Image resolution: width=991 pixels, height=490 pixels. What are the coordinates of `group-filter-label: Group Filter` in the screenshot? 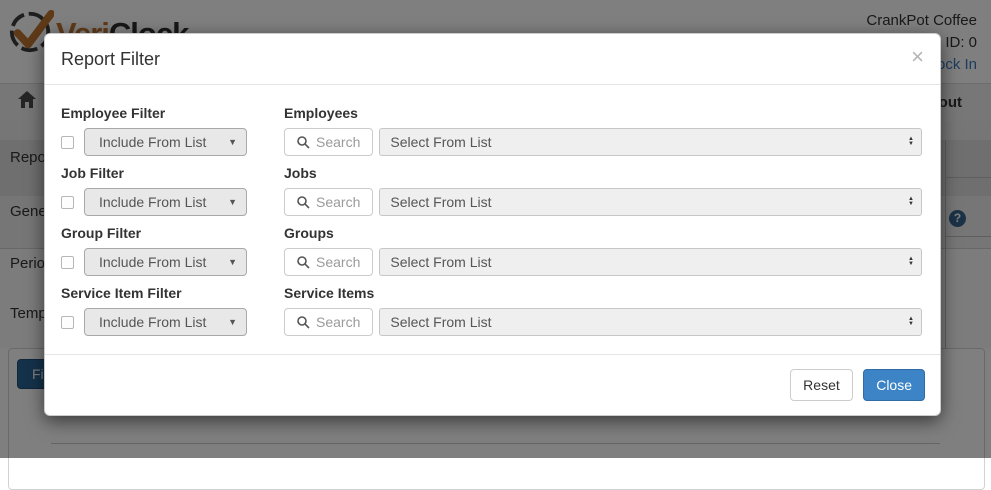 It's located at (101, 233).